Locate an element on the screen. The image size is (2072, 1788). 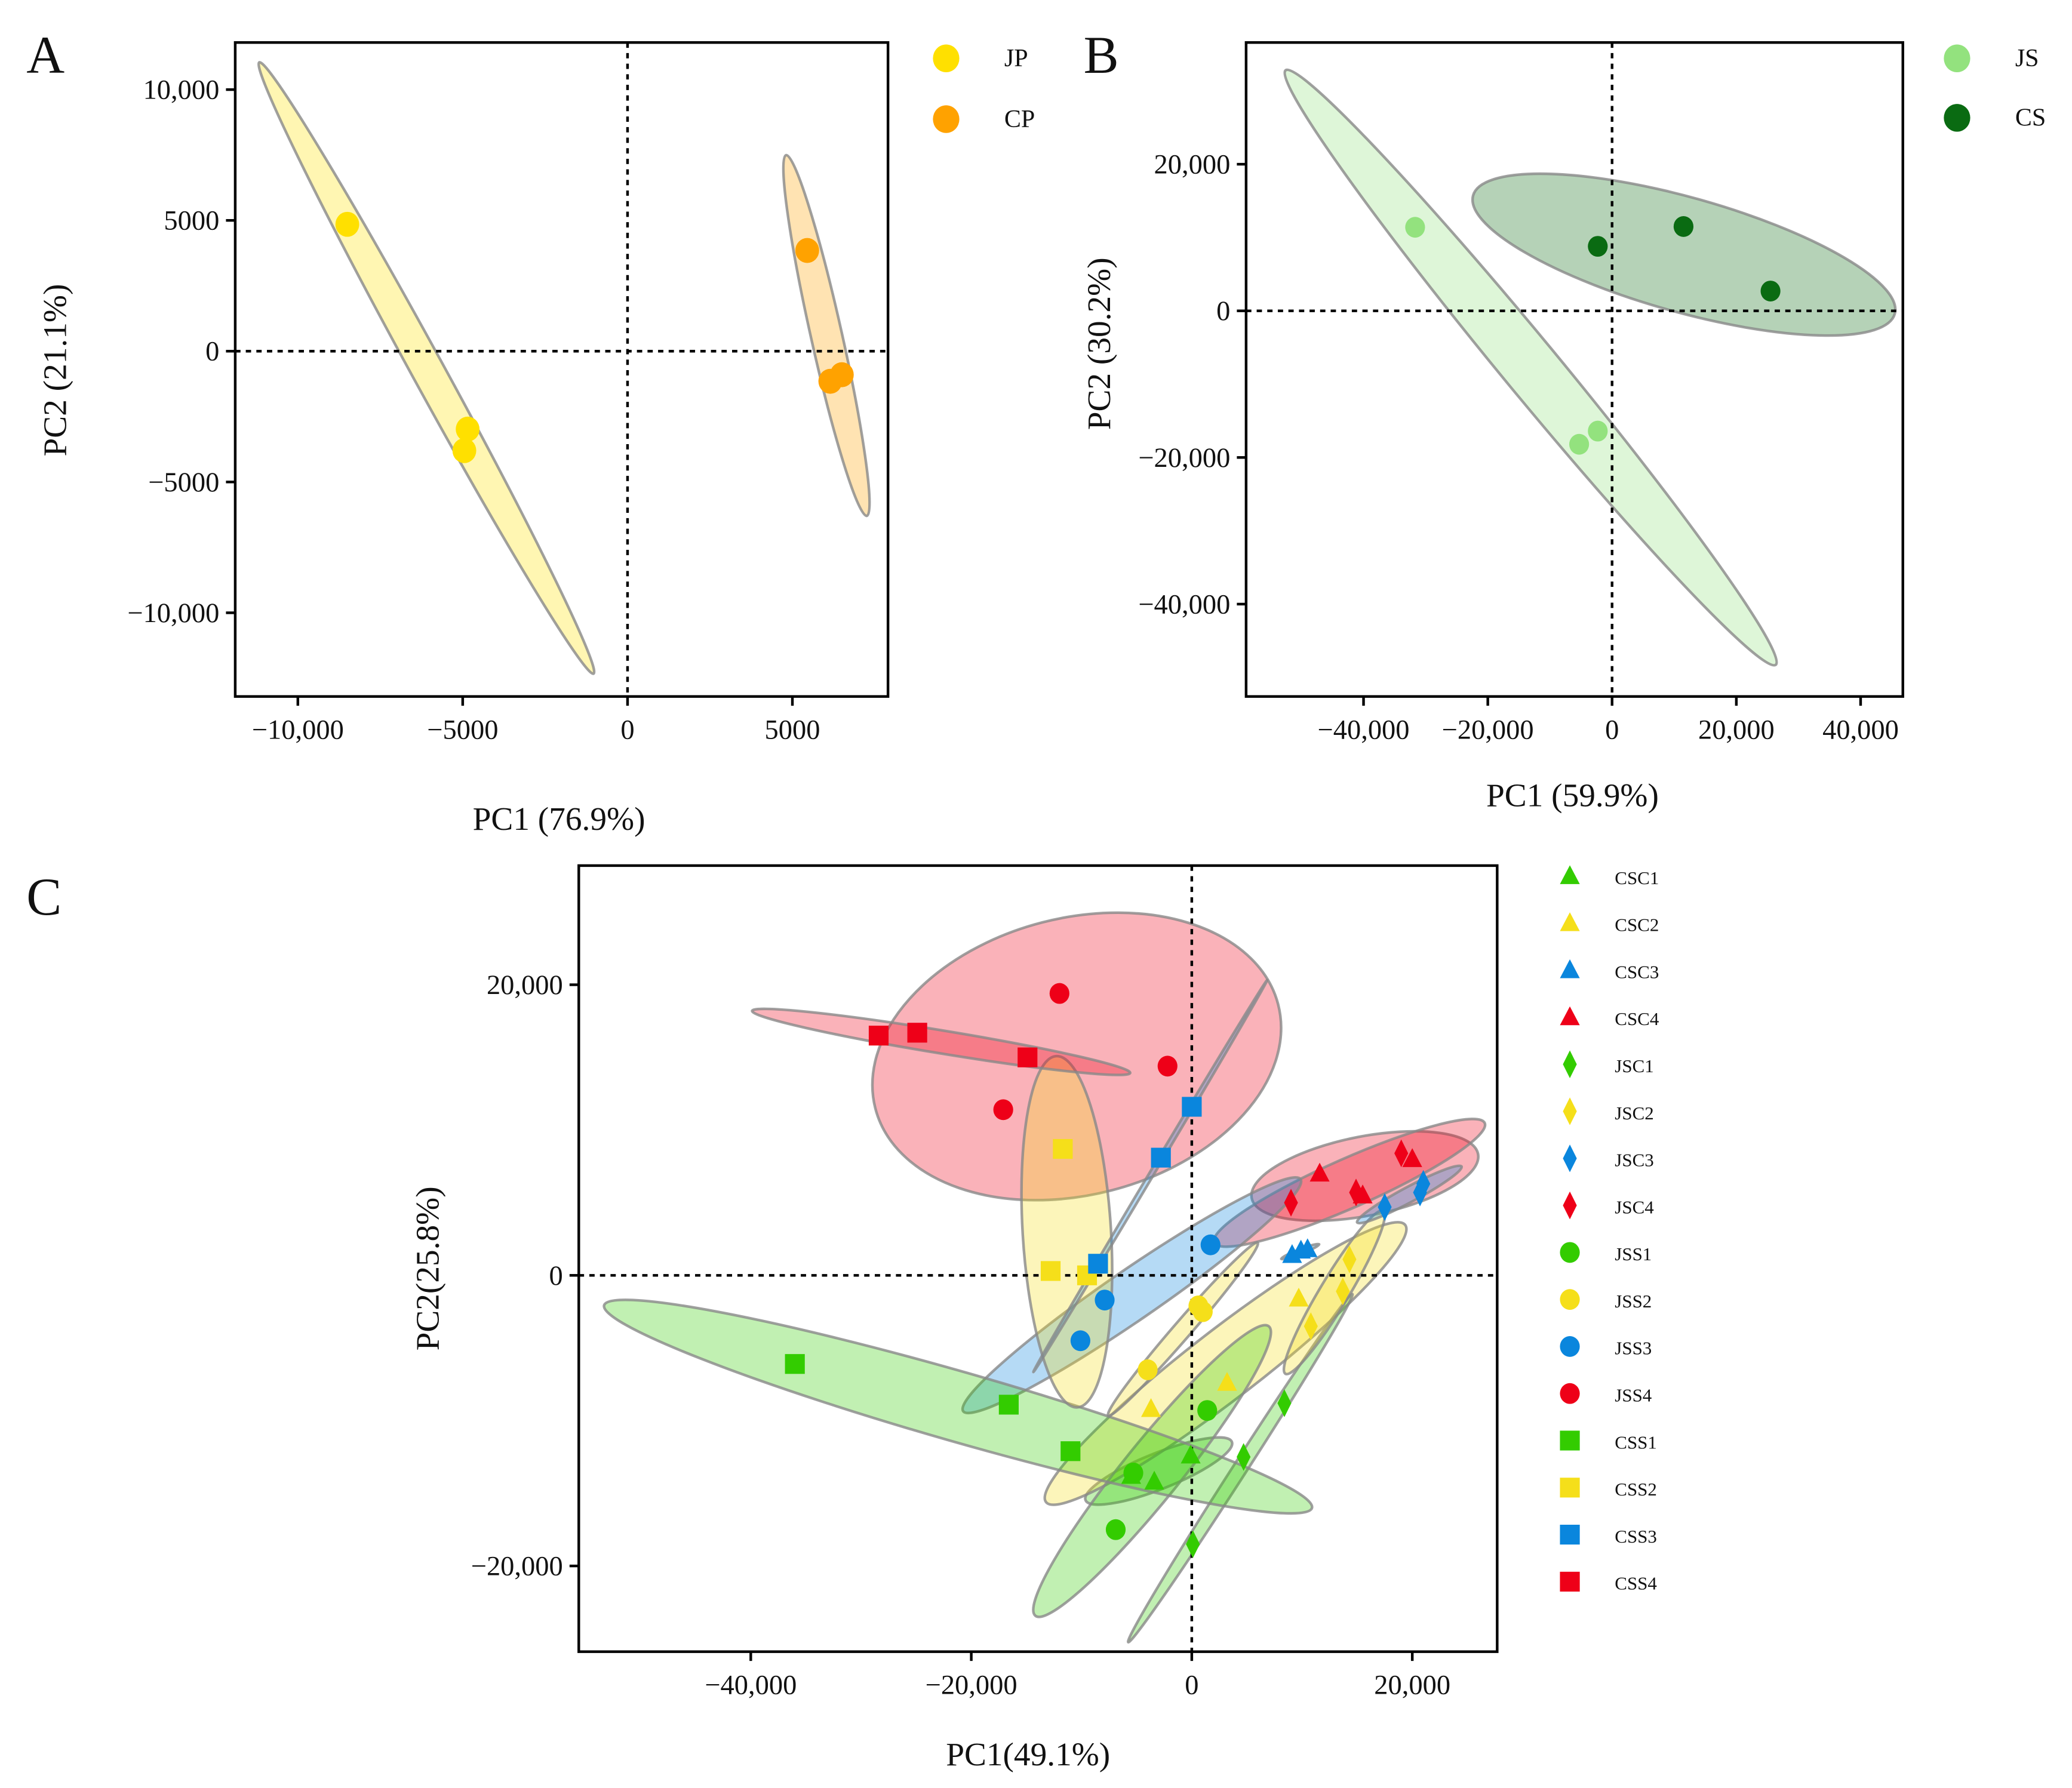
legend-label-css2: CSS2 is located at coordinates (1636, 1489).